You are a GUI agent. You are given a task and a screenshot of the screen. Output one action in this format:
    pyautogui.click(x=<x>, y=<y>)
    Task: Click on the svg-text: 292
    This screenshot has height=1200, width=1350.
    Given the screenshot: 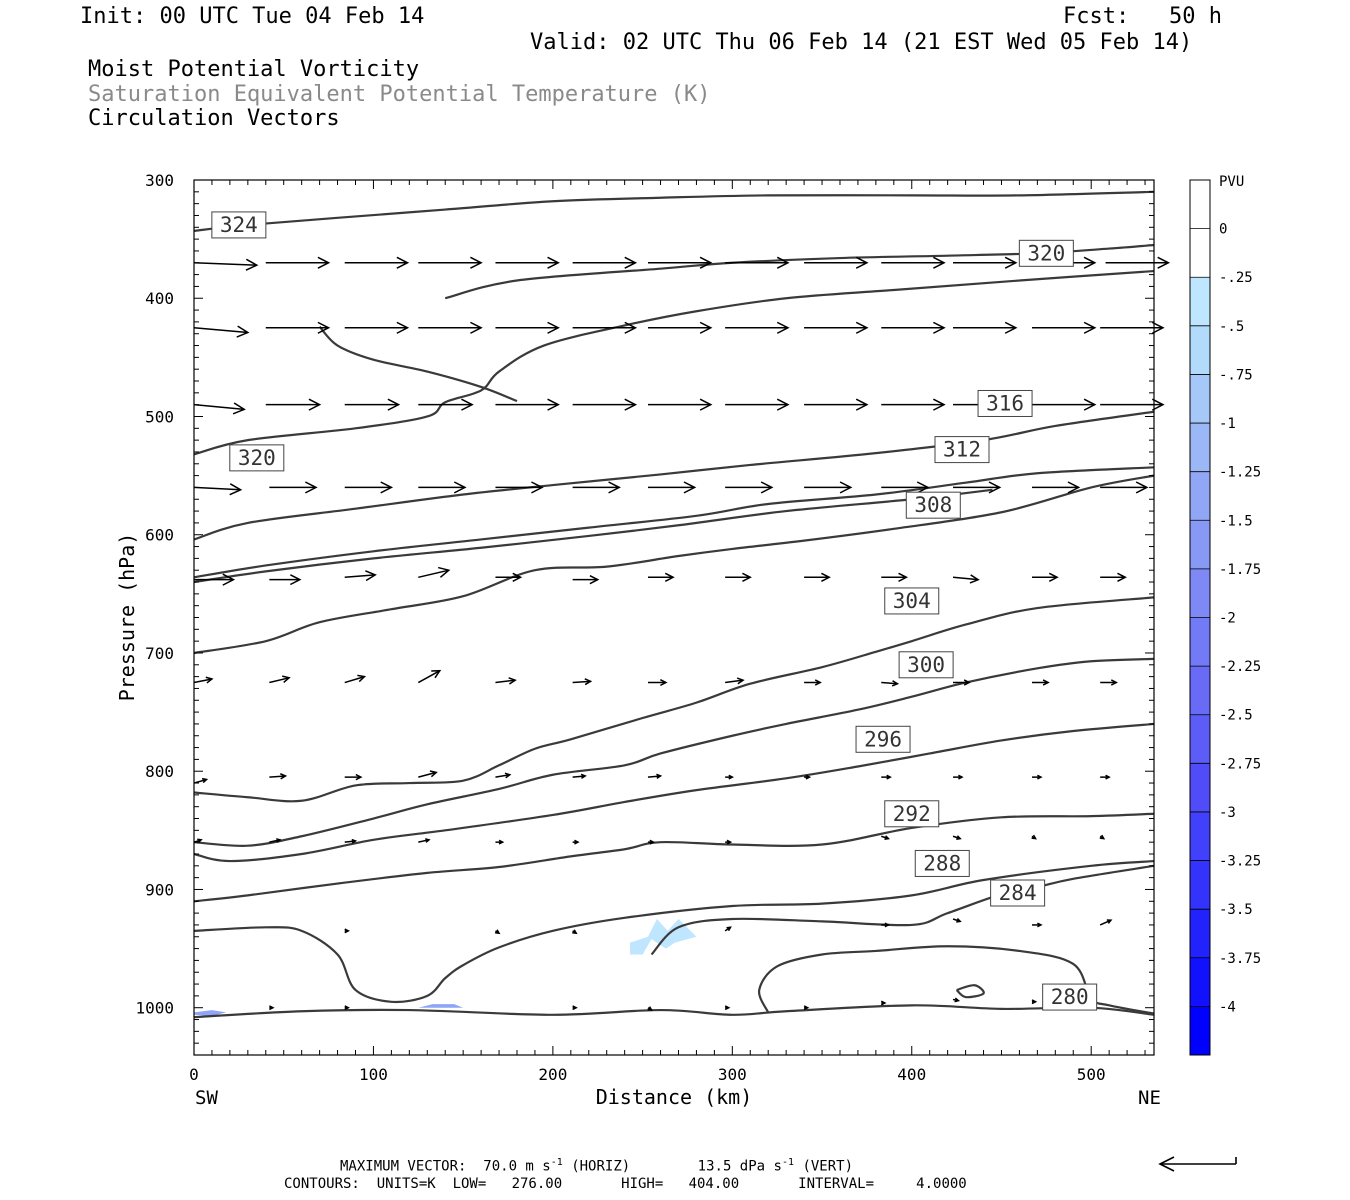 What is the action you would take?
    pyautogui.click(x=912, y=814)
    